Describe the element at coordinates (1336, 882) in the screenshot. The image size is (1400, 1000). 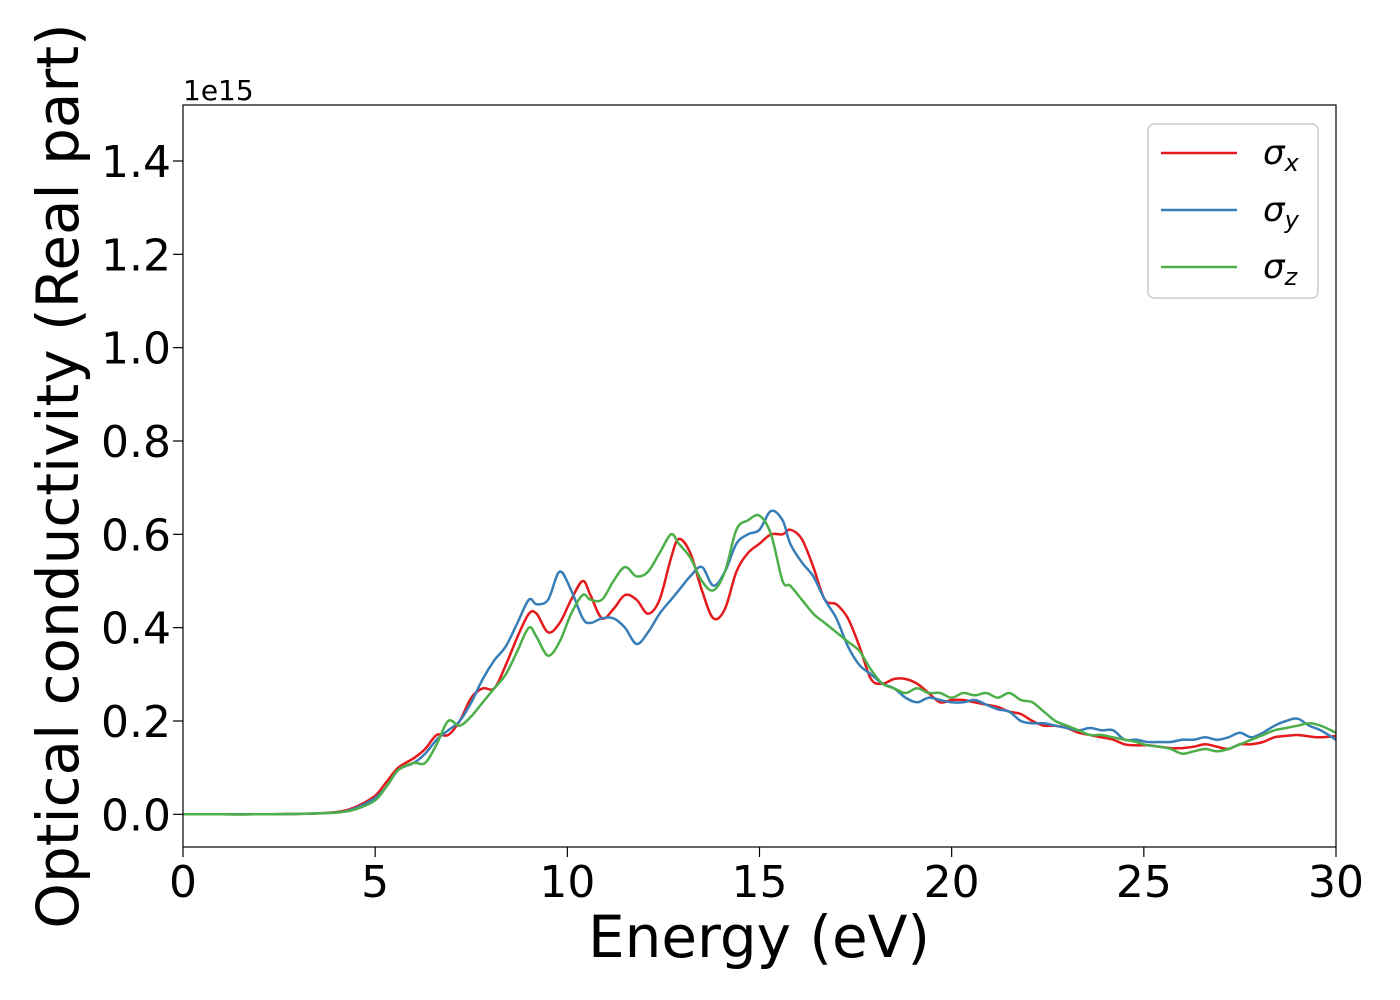
I see `x-tick-label: 30` at that location.